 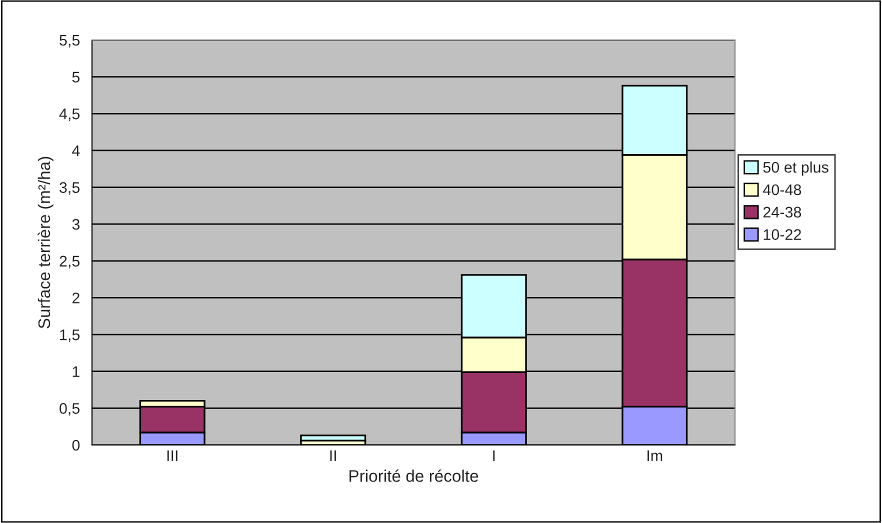 What do you see at coordinates (655, 455) in the screenshot?
I see `x-tick-label: Im` at bounding box center [655, 455].